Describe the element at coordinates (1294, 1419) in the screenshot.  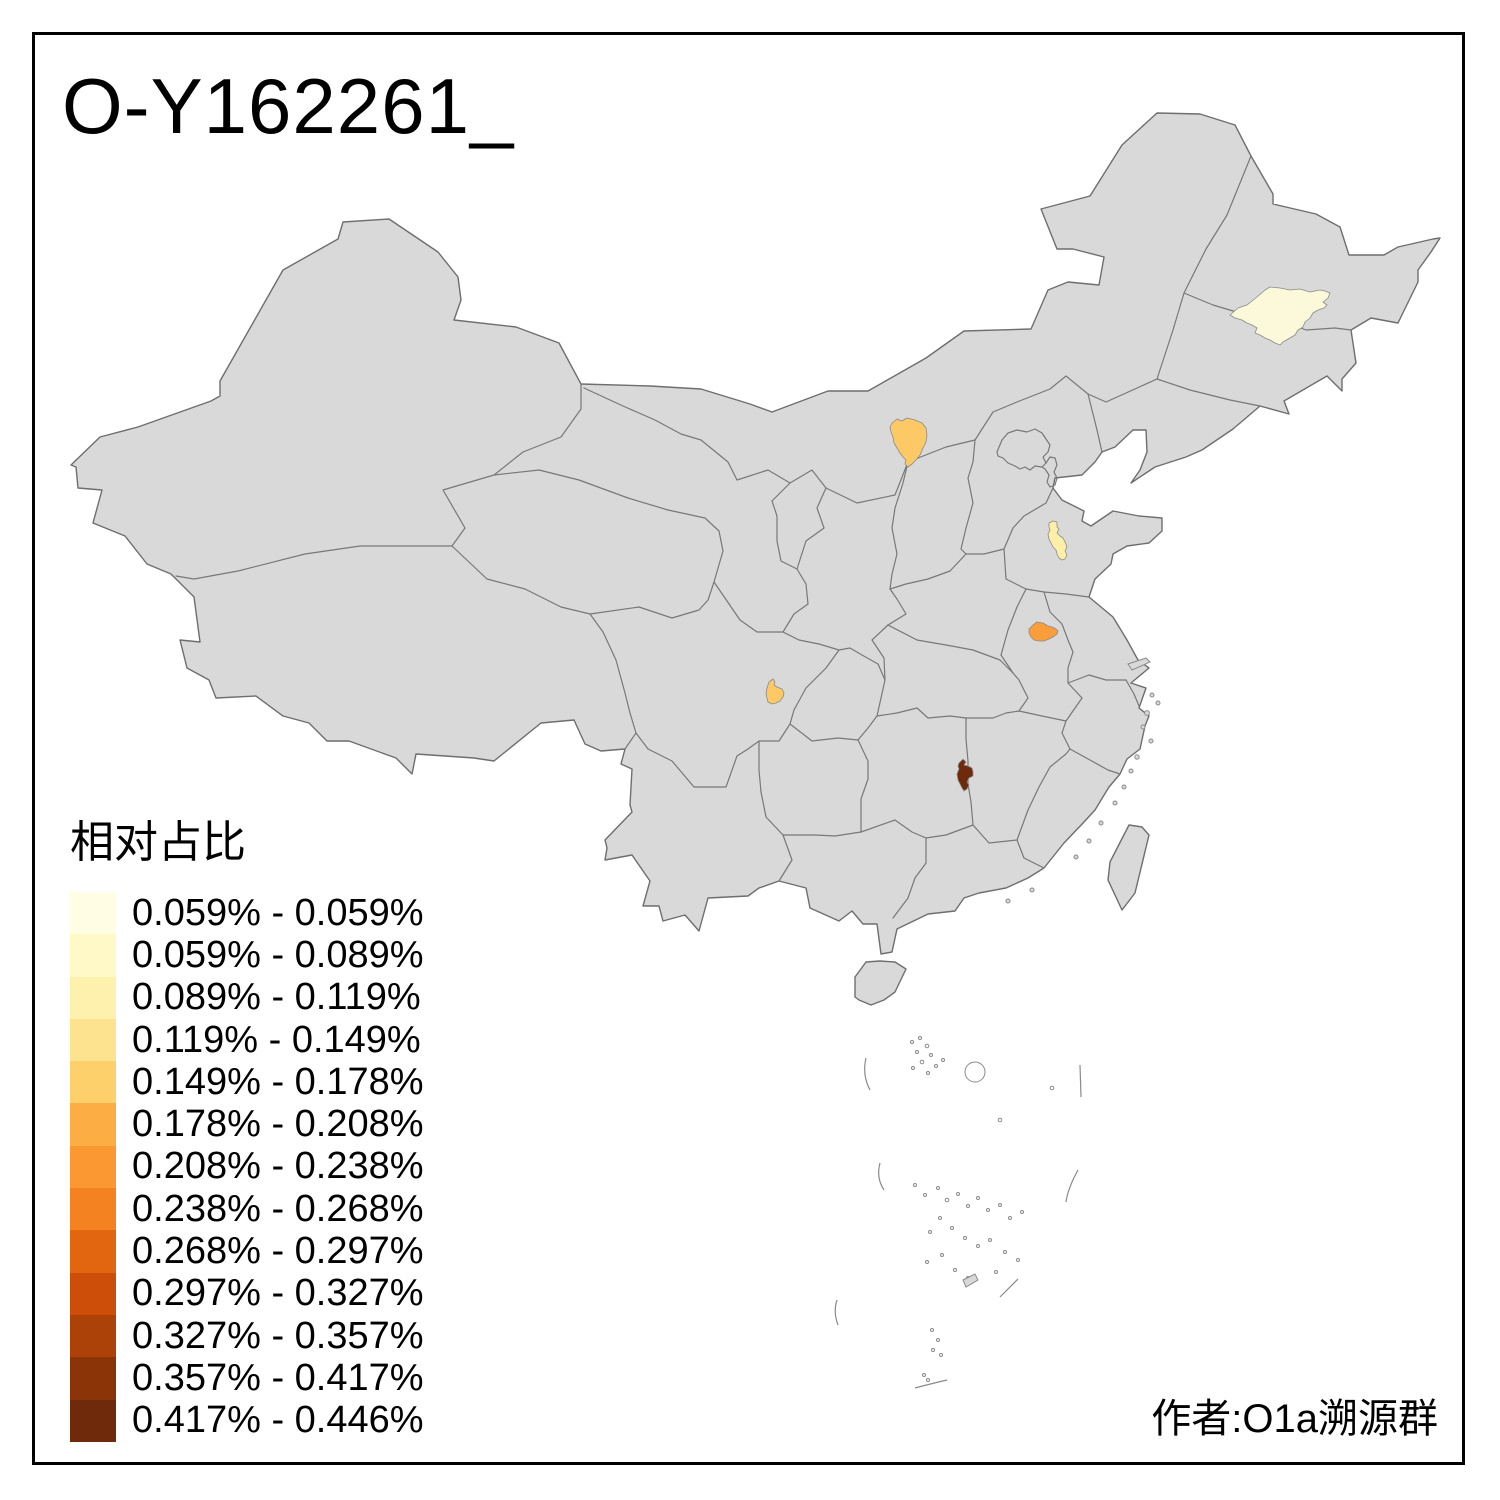
I see `author-credit: 作者:O1a溯源群` at that location.